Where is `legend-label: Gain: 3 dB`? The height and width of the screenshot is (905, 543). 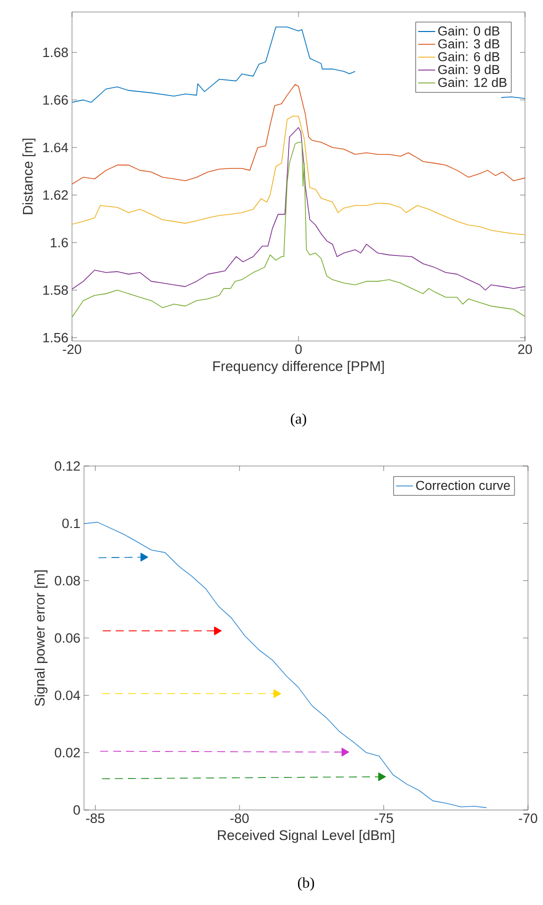
legend-label: Gain: 3 dB is located at coordinates (469, 43).